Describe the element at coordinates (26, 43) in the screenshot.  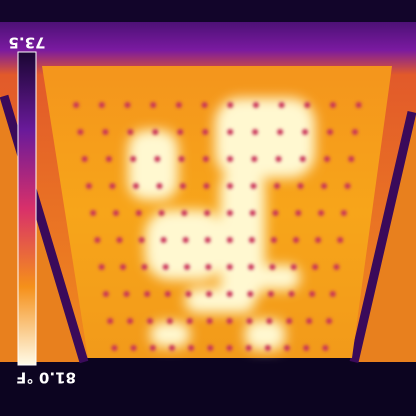
I see `scale-top-label: 73.5` at that location.